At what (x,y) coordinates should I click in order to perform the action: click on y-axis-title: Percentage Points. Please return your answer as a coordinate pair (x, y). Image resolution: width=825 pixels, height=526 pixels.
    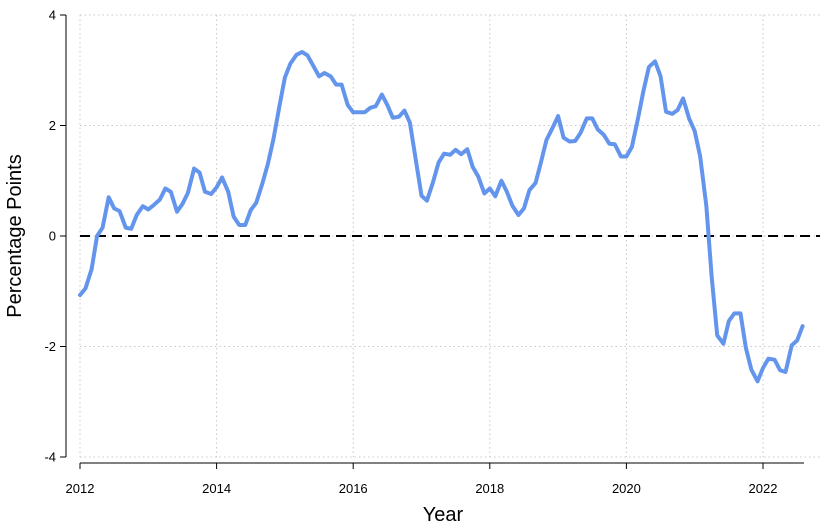
    Looking at the image, I should click on (15, 235).